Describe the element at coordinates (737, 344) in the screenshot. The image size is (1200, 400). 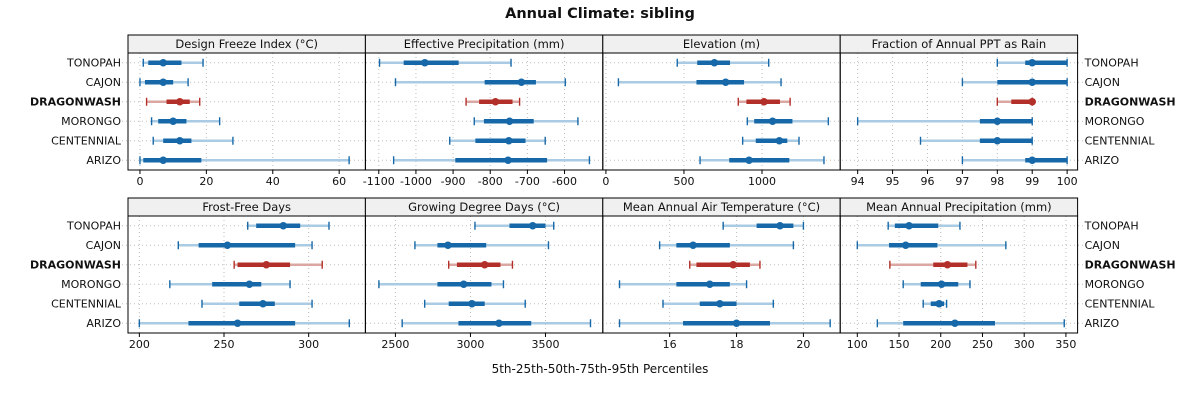
I see `axis-tick-label: 18` at that location.